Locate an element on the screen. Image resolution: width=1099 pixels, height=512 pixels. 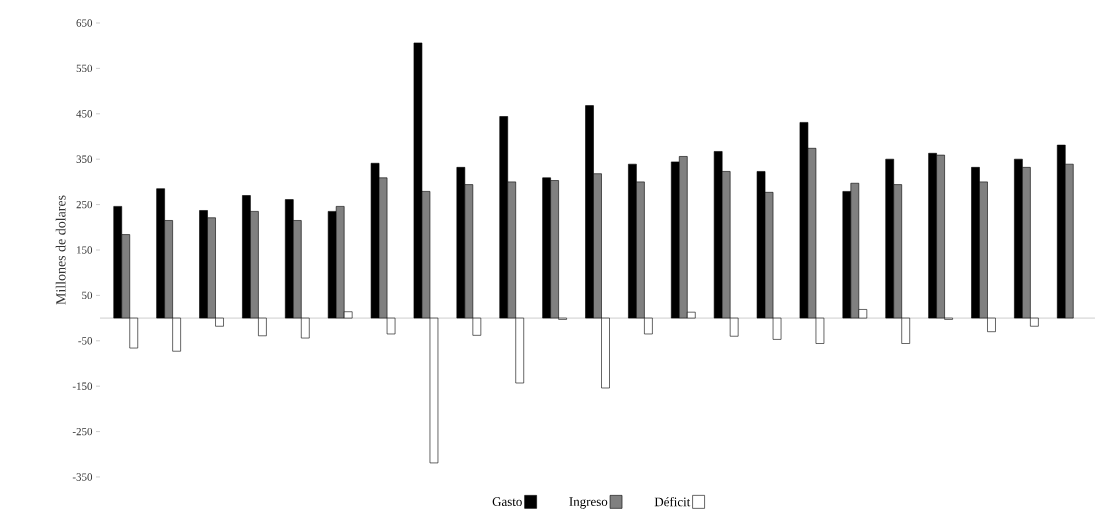
legend-label: Déficit is located at coordinates (672, 502).